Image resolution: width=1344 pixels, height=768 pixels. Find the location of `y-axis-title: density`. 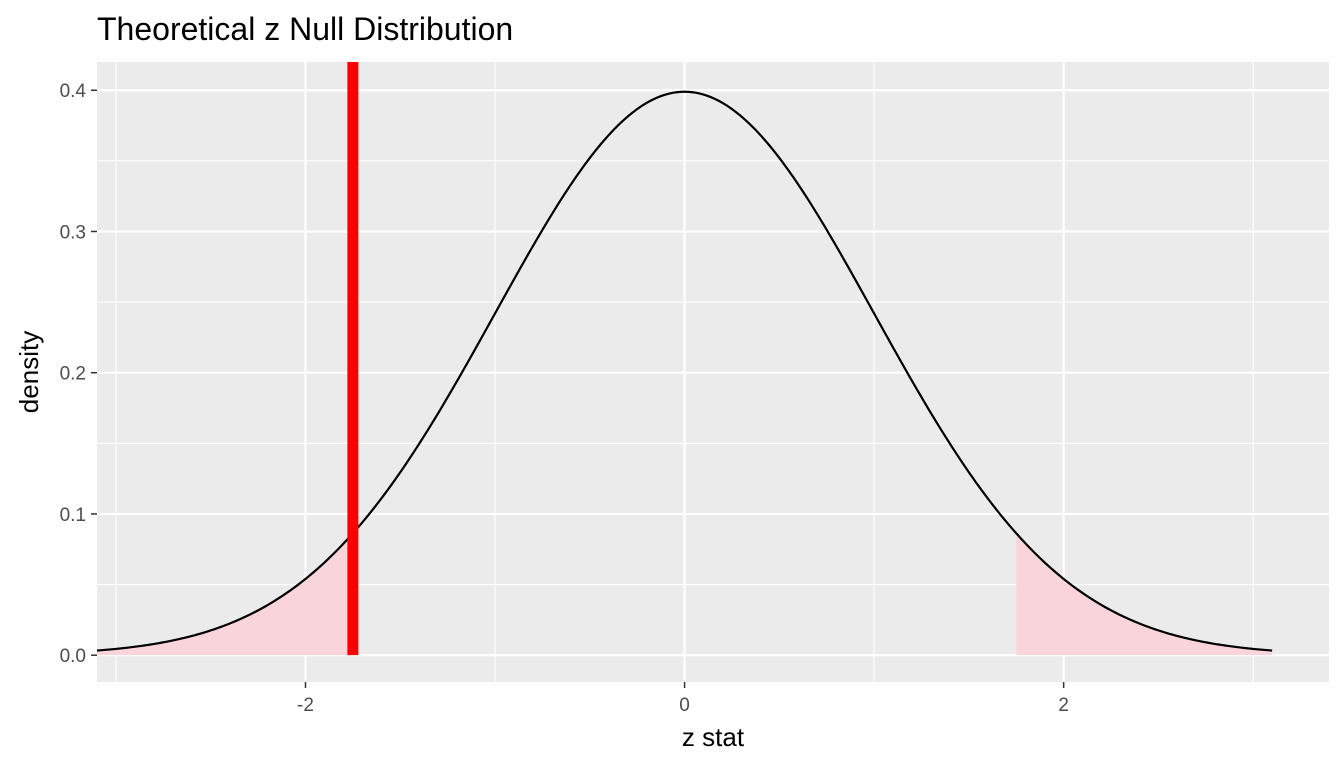

y-axis-title: density is located at coordinates (29, 372).